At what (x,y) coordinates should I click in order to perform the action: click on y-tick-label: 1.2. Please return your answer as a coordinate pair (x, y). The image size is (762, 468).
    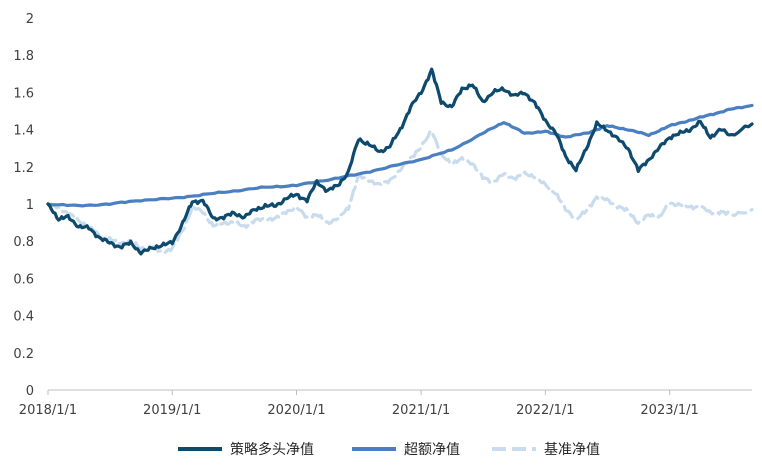
    Looking at the image, I should click on (23, 168).